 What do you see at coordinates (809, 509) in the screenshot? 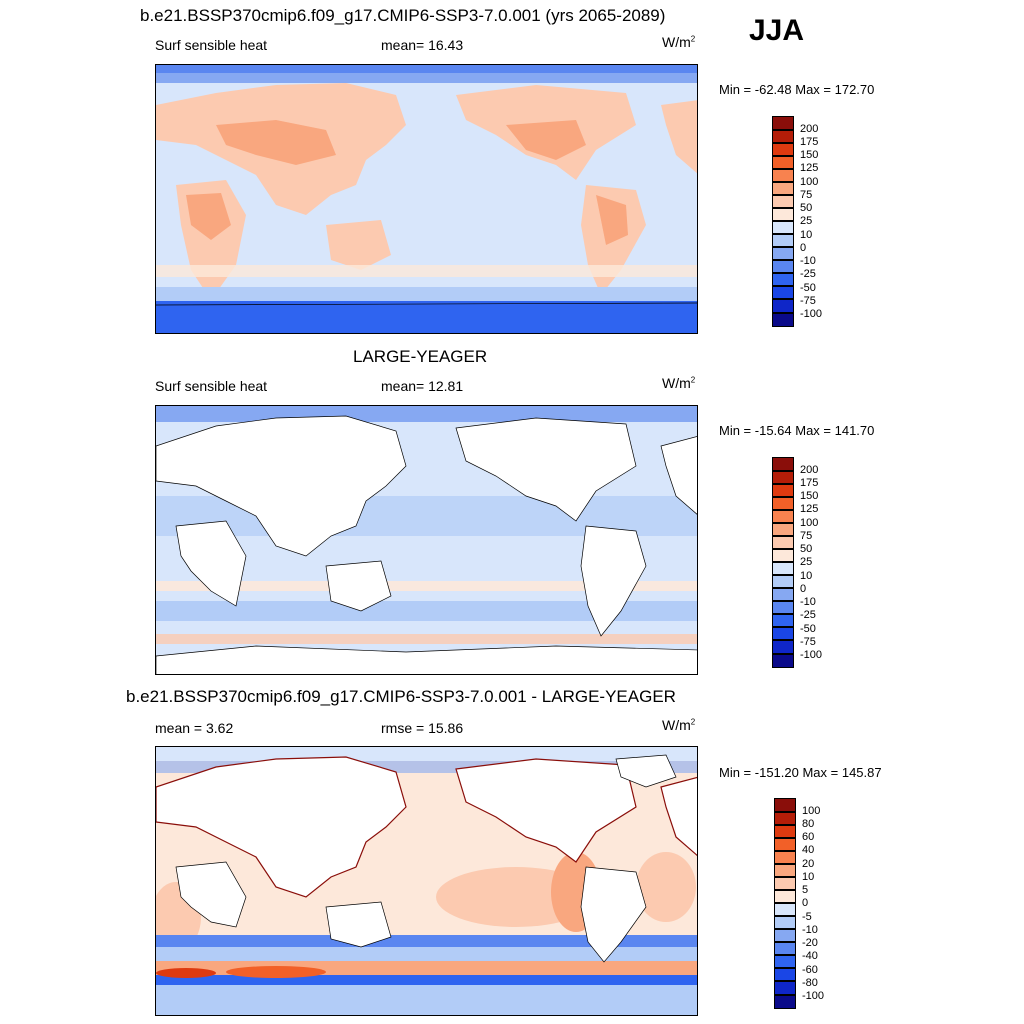
I see `cbar2-tick: 125` at bounding box center [809, 509].